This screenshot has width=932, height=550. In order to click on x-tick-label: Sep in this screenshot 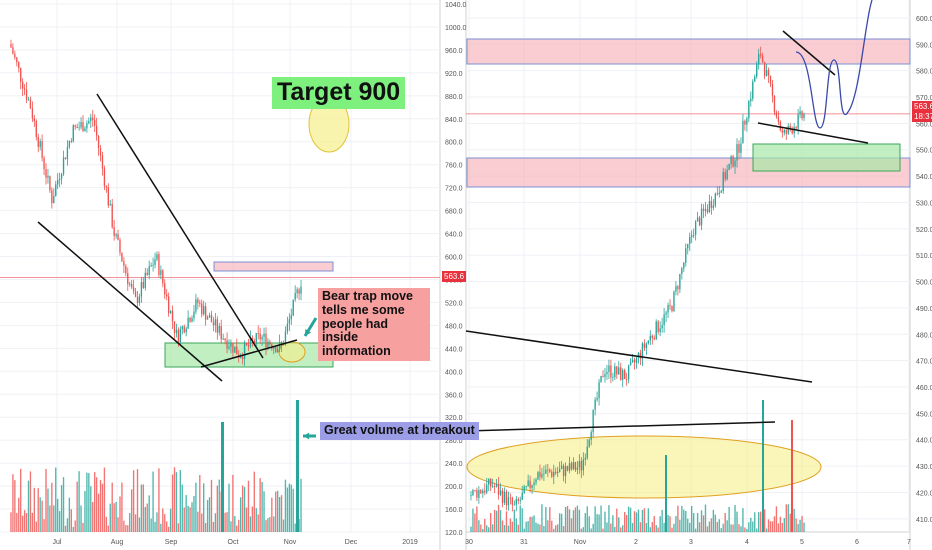, I will do `click(171, 542)`.